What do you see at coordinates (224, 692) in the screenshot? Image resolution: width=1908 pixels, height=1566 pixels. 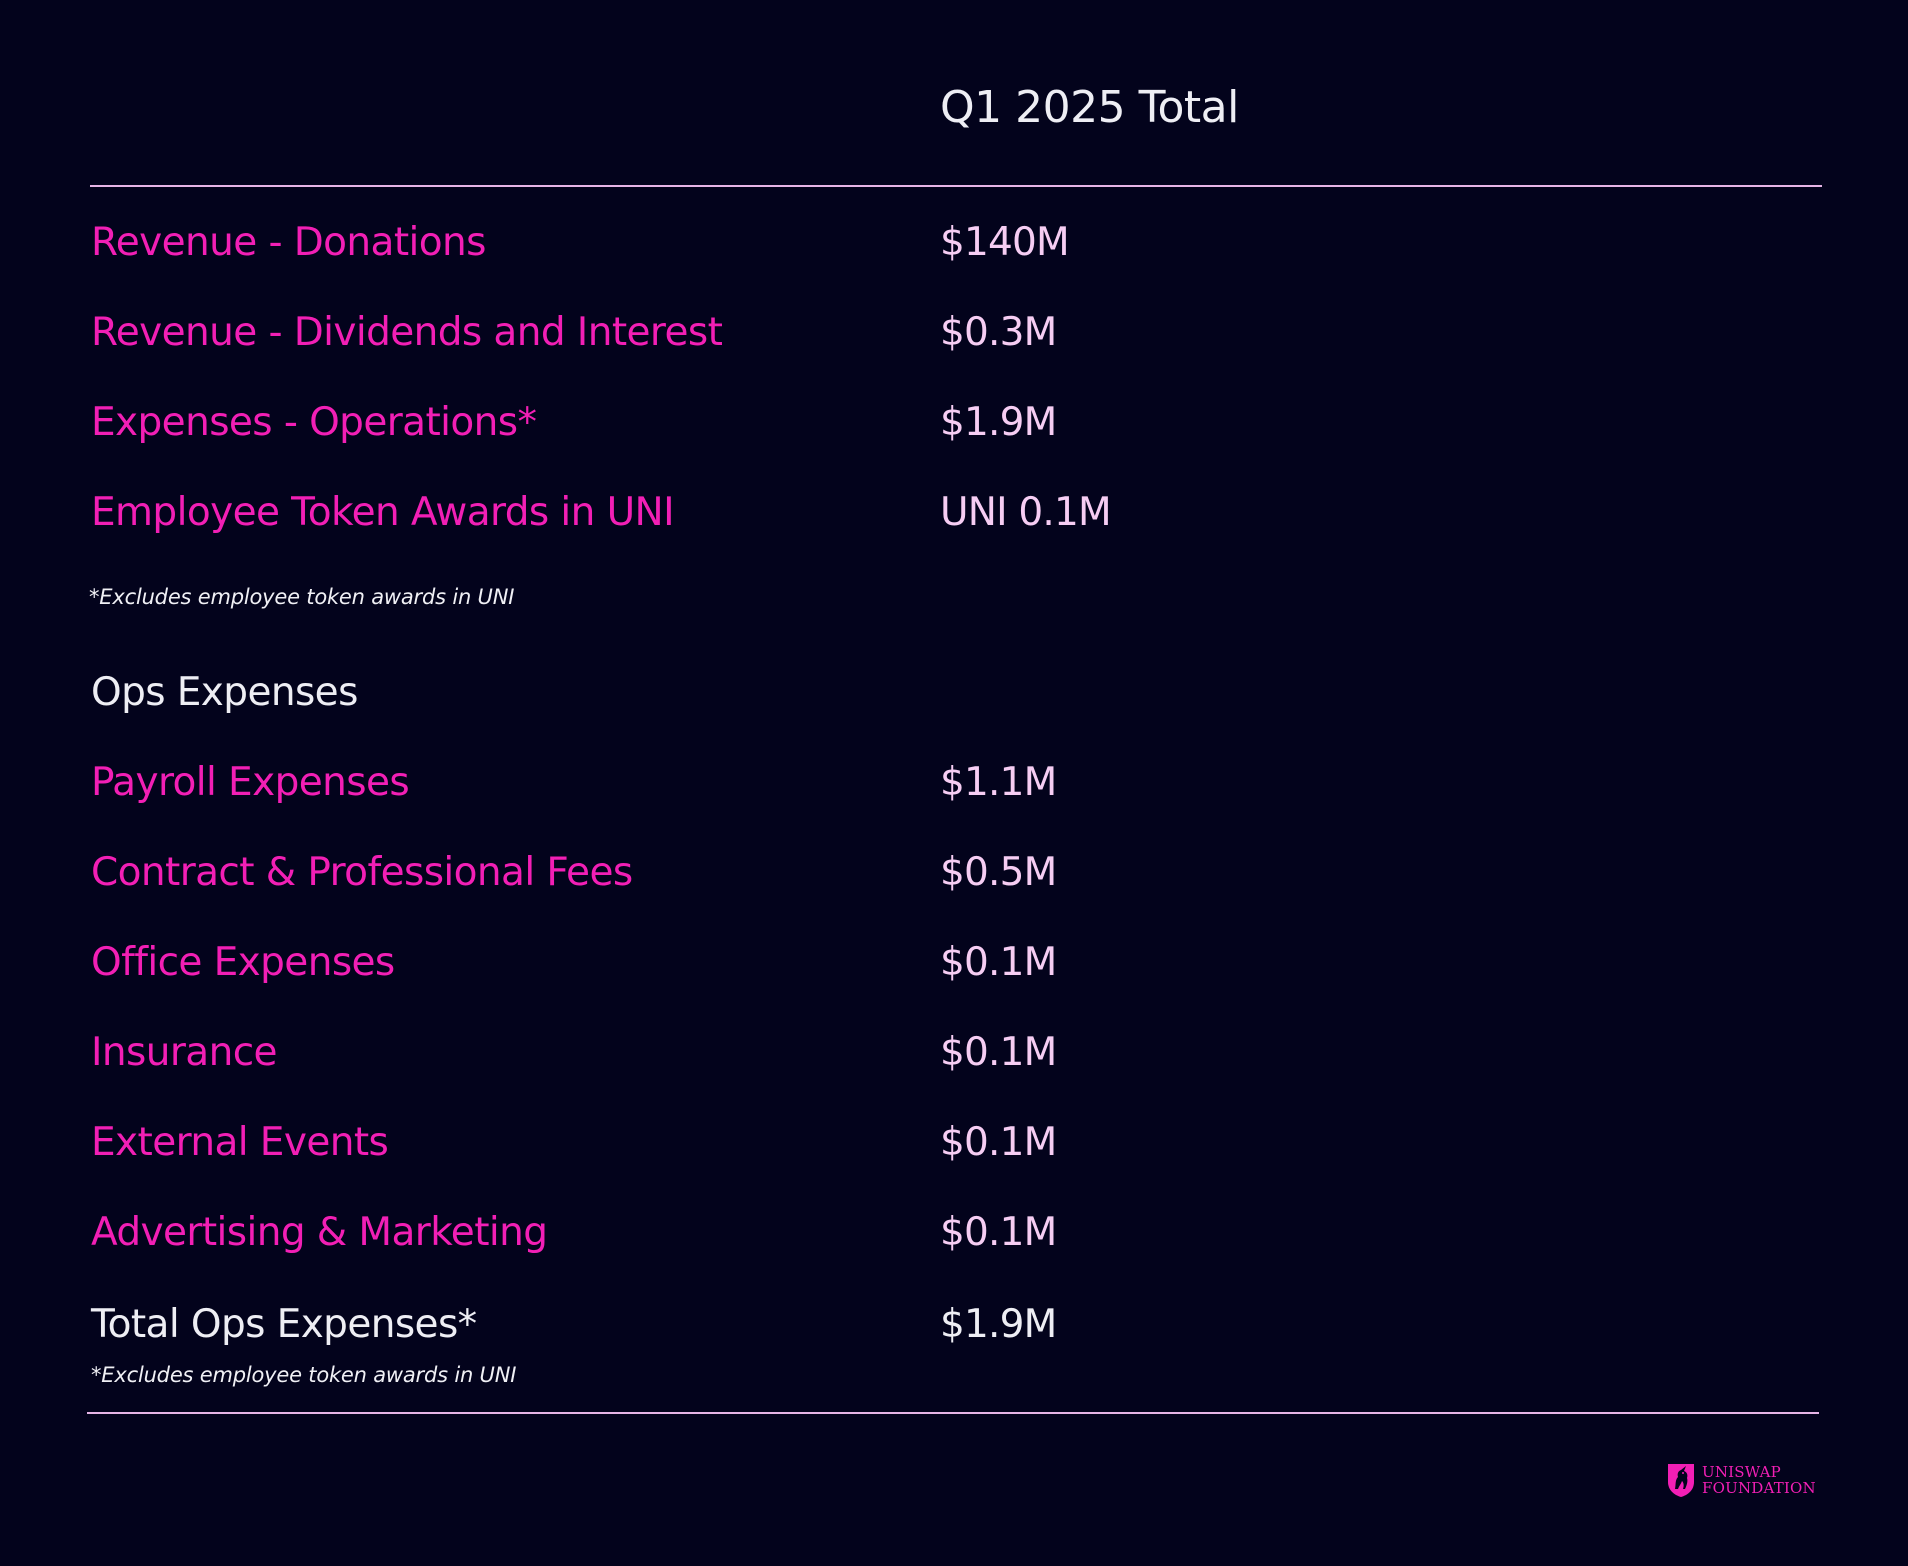 I see `ops-expenses-title: Ops Expenses` at bounding box center [224, 692].